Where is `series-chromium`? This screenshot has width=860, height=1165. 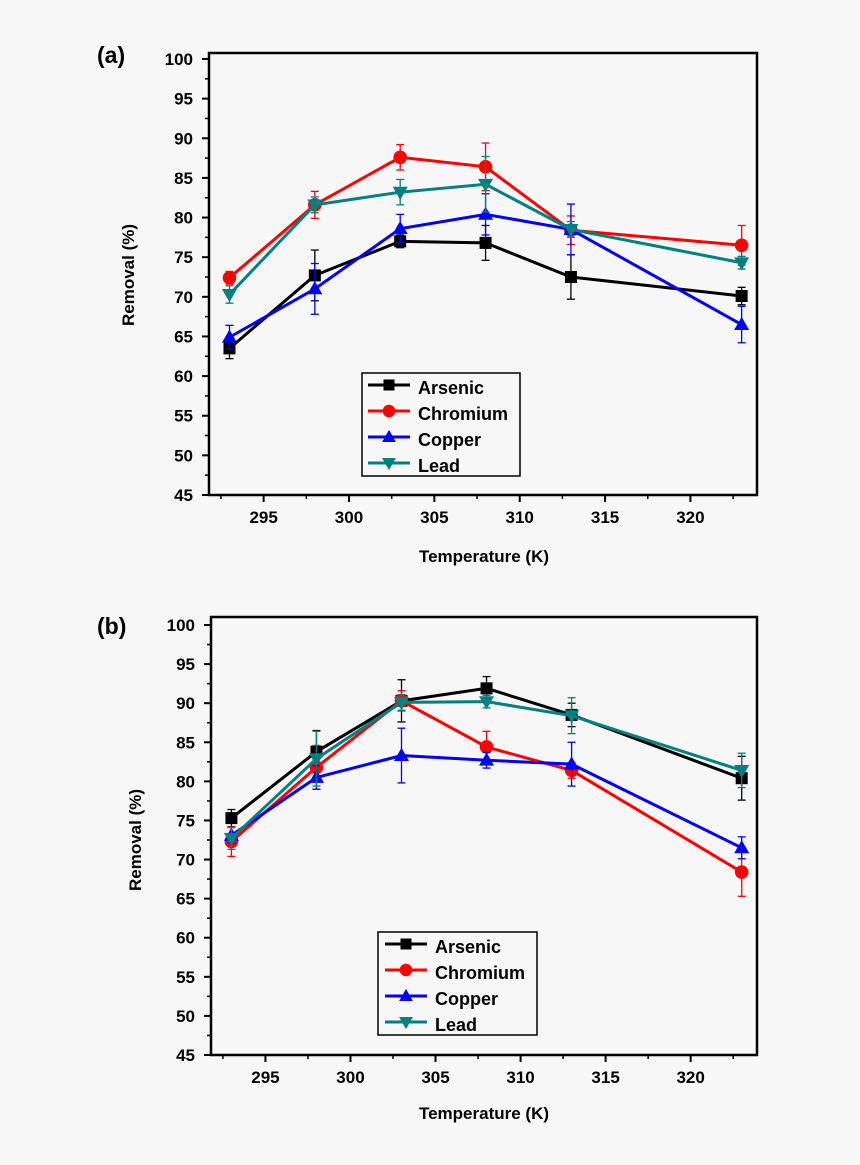 series-chromium is located at coordinates (486, 793).